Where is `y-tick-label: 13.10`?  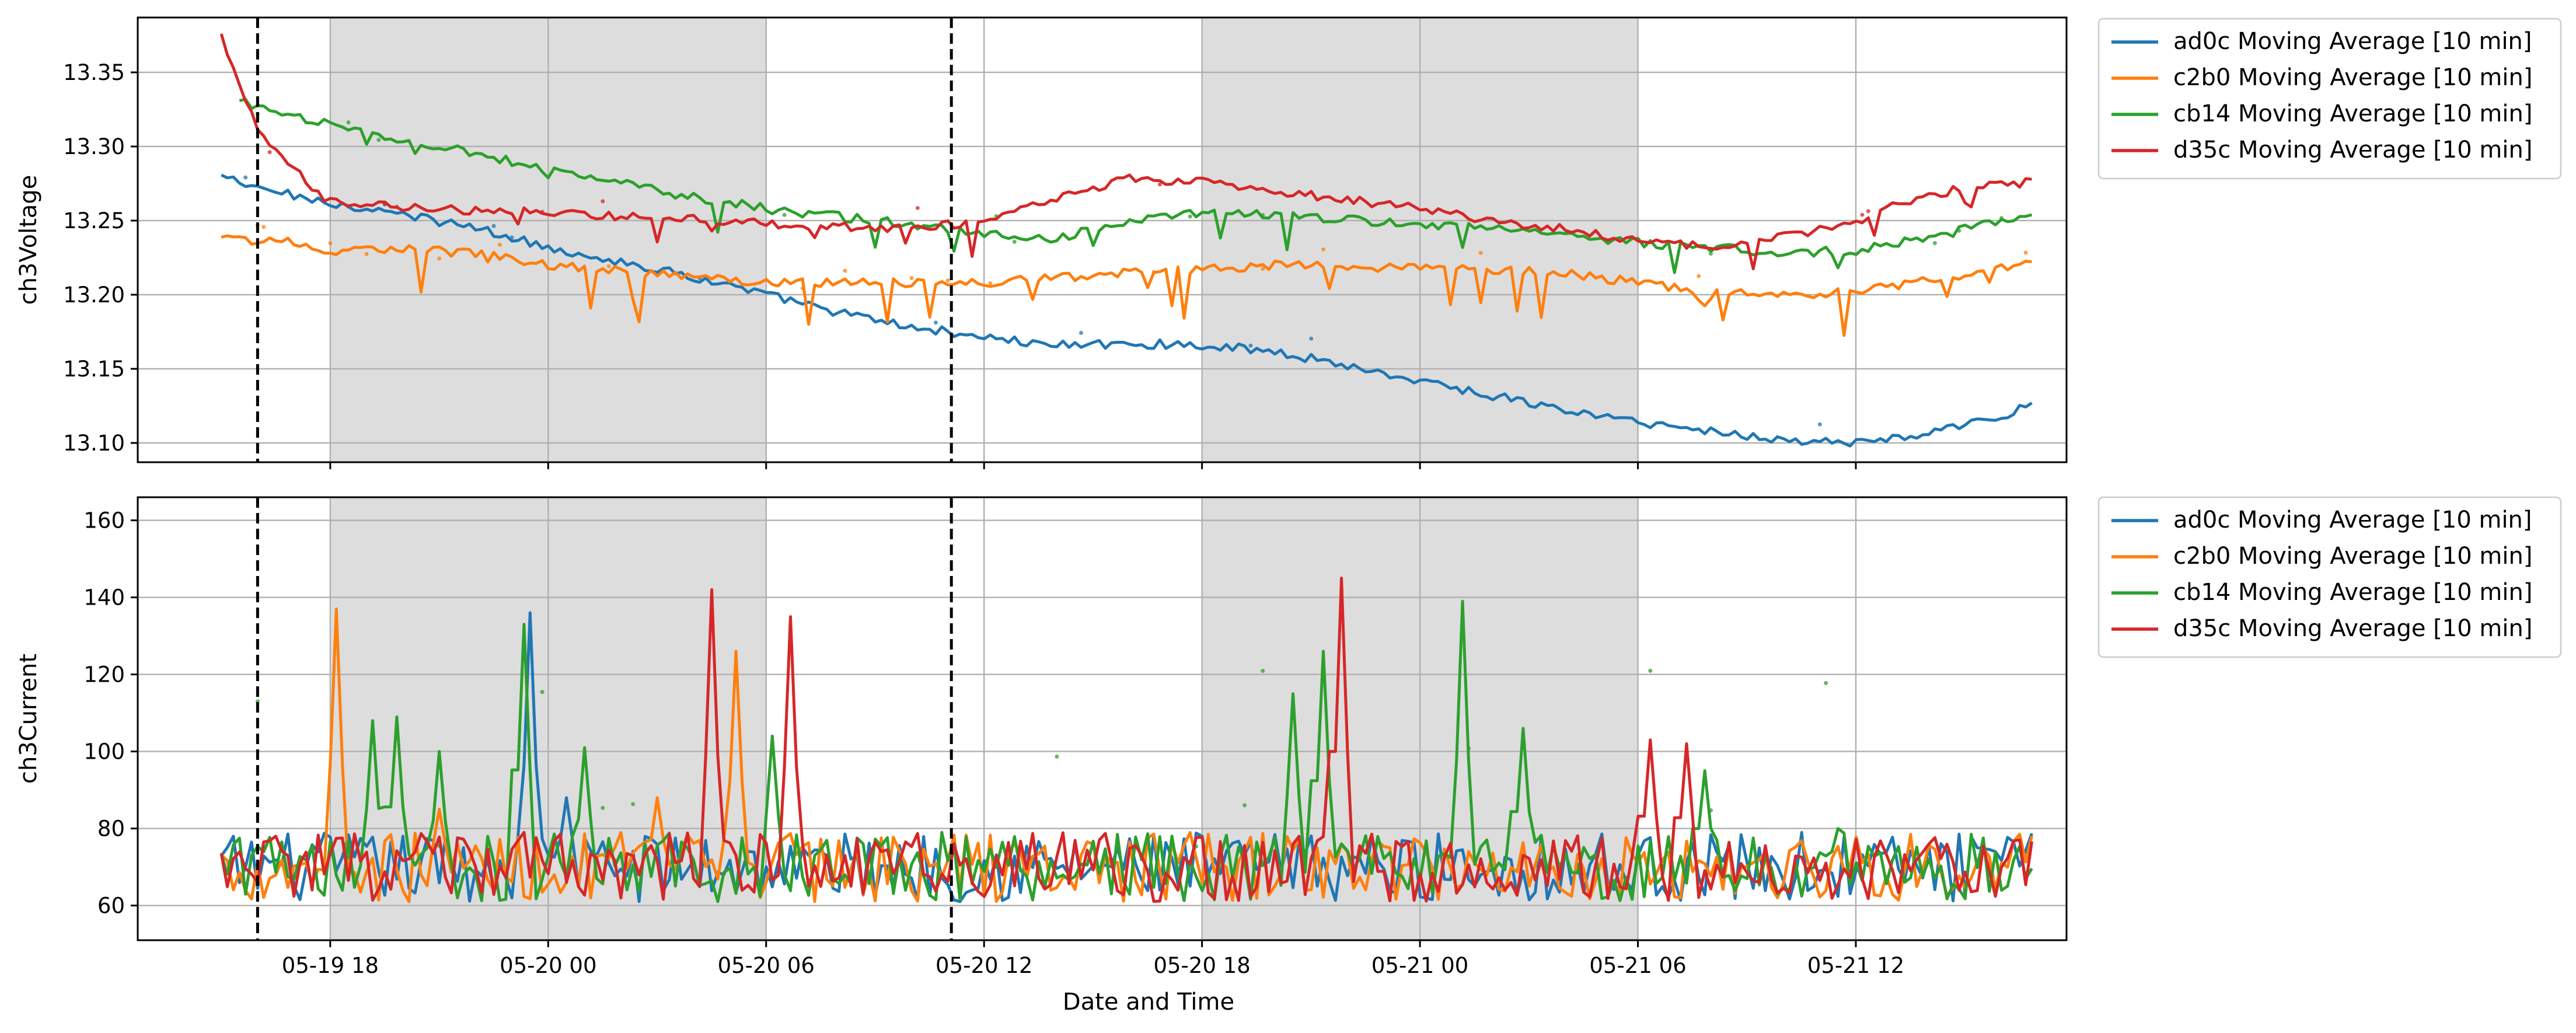 y-tick-label: 13.10 is located at coordinates (94, 444).